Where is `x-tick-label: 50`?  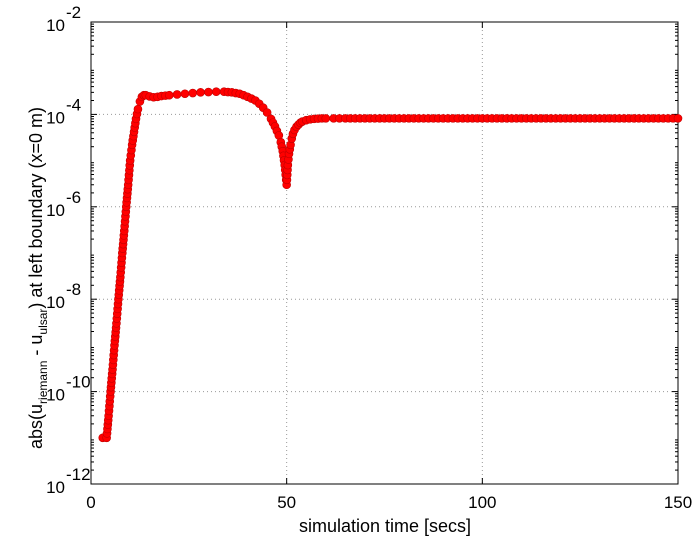
x-tick-label: 50 is located at coordinates (286, 502).